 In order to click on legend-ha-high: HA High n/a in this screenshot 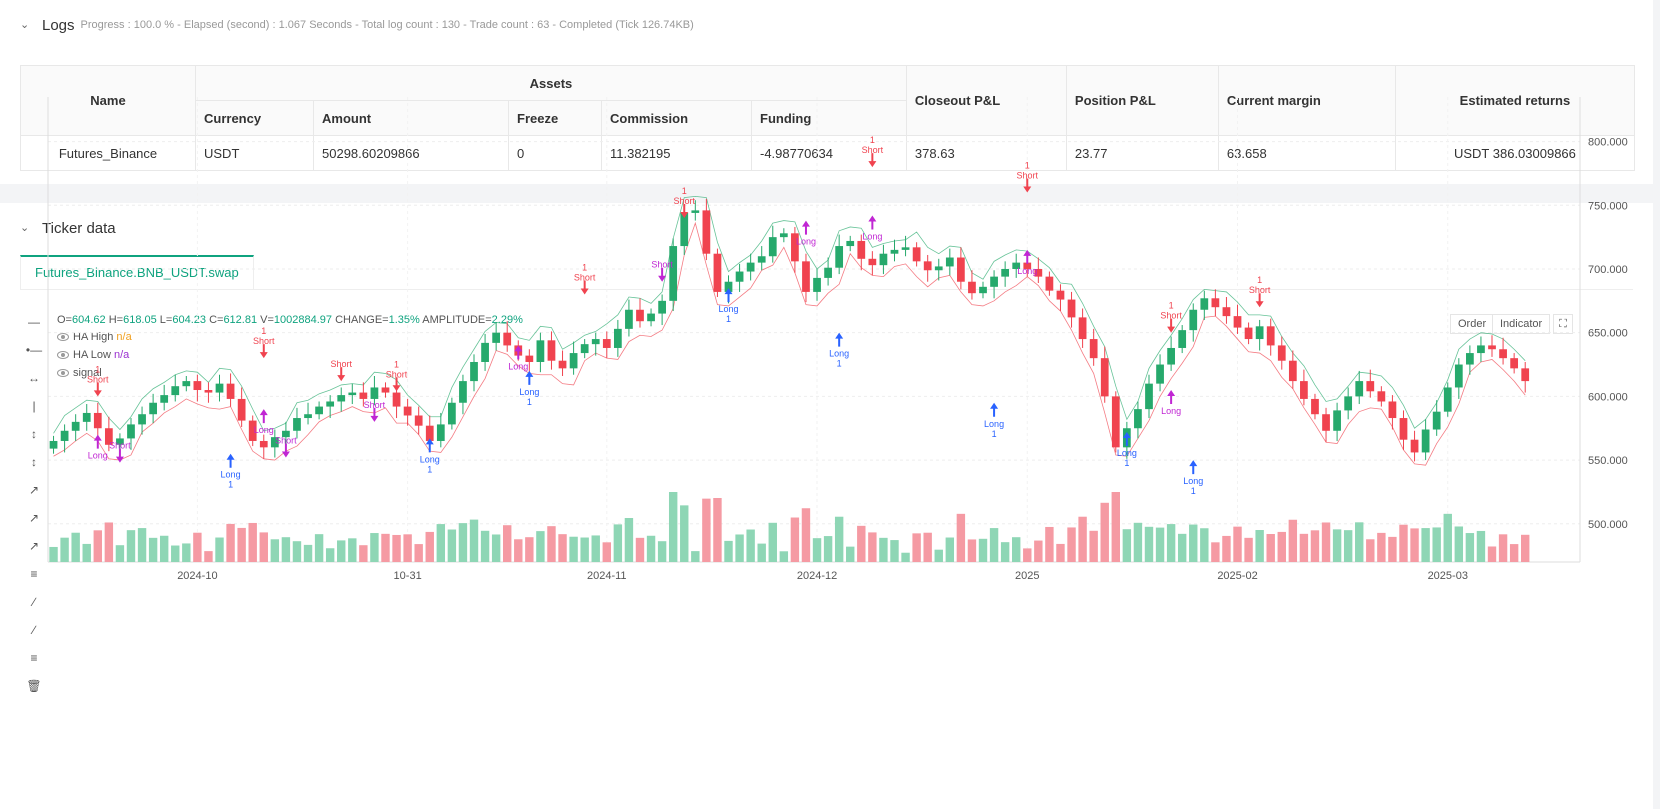, I will do `click(94, 337)`.